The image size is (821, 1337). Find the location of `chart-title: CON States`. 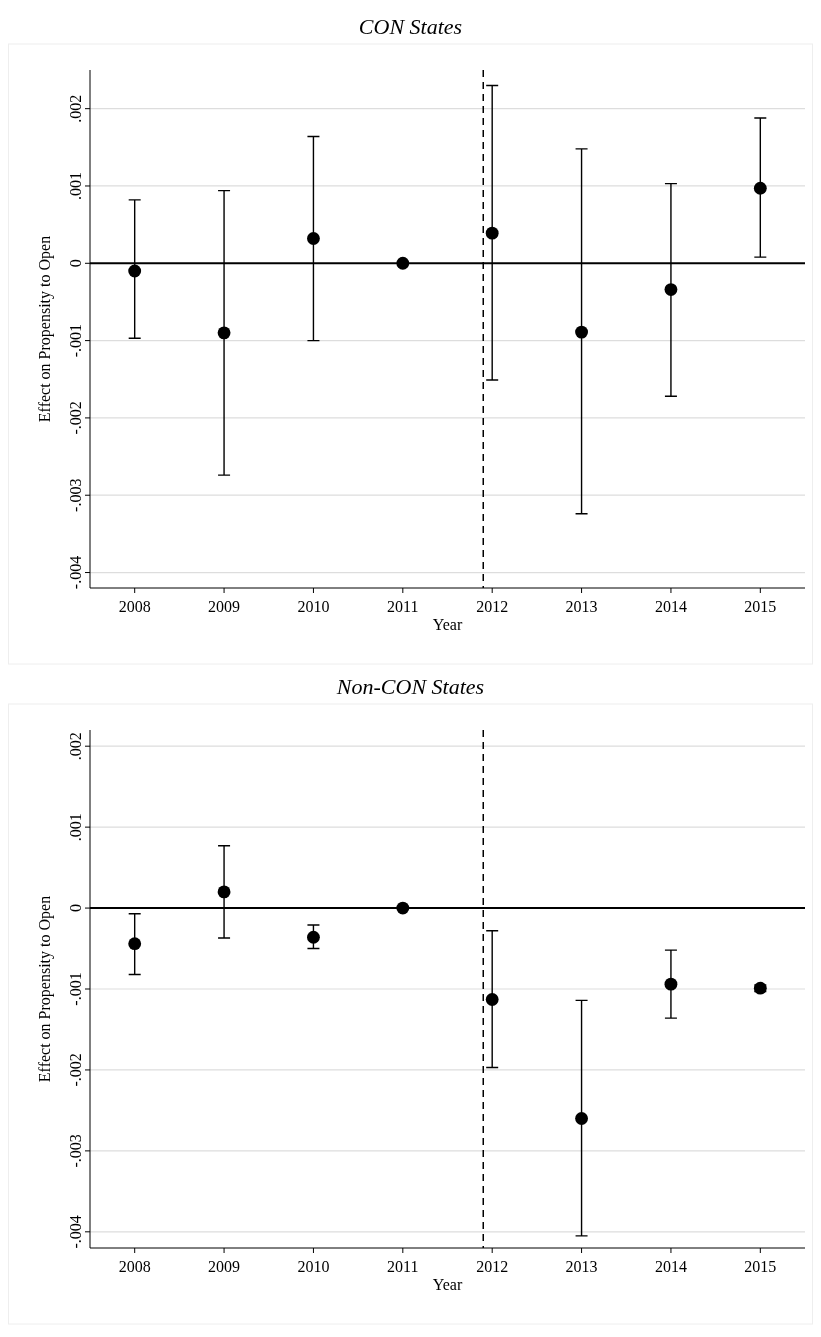

chart-title: CON States is located at coordinates (410, 26).